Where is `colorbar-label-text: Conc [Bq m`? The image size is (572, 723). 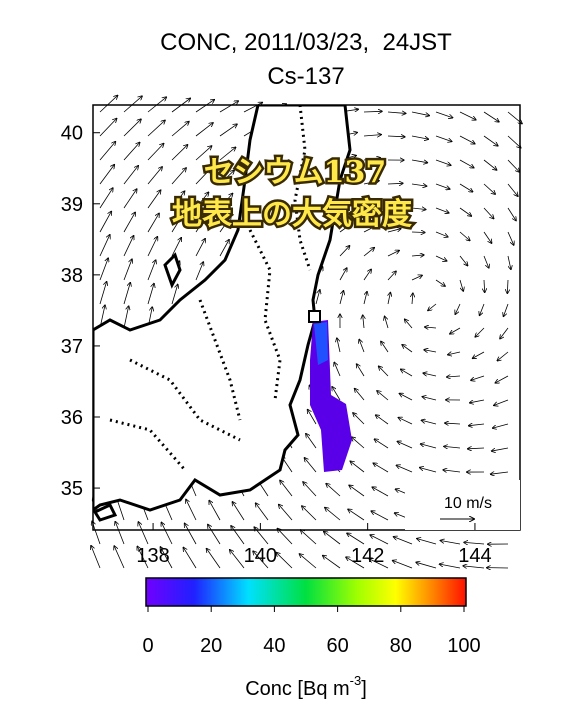
colorbar-label-text: Conc [Bq m is located at coordinates (297, 689).